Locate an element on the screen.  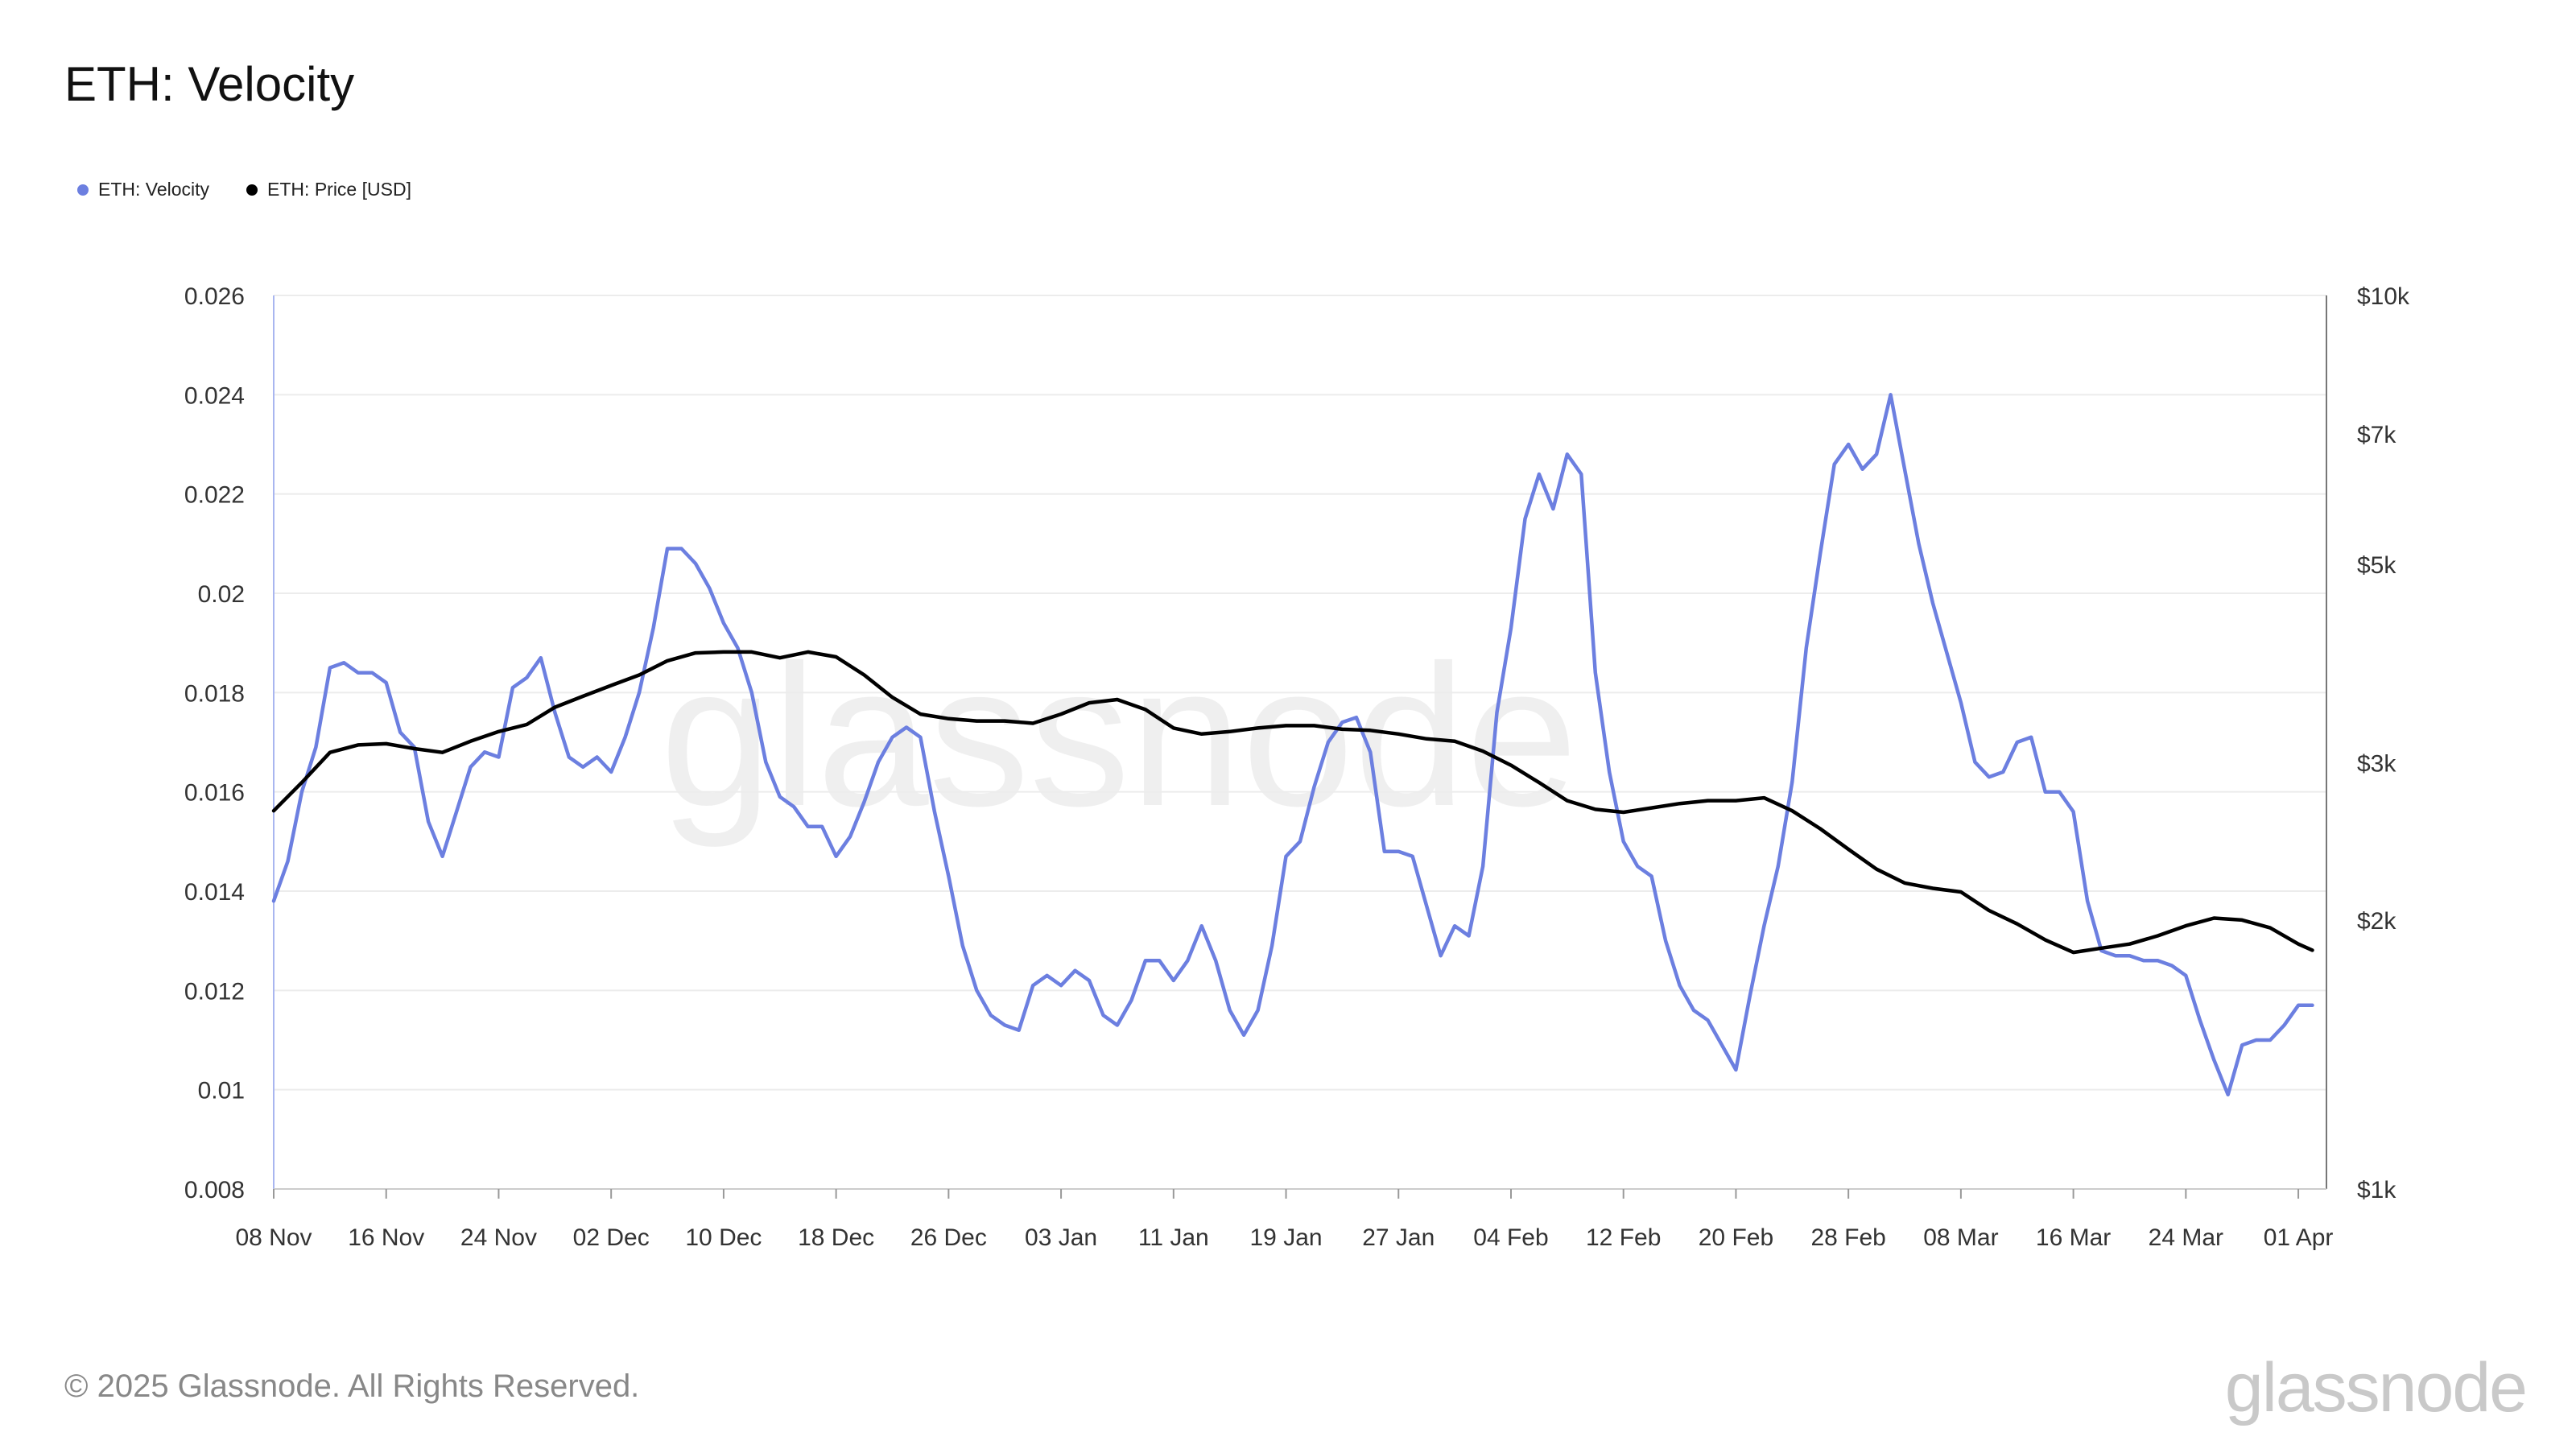
y-left-tick-label: 0.02 is located at coordinates (221, 594).